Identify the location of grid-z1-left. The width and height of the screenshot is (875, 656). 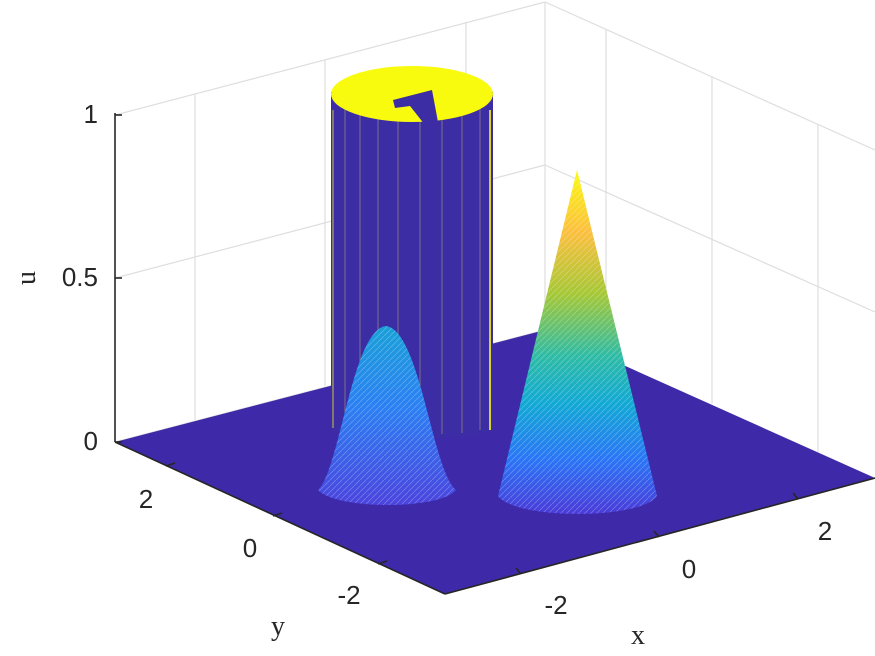
(330, 58).